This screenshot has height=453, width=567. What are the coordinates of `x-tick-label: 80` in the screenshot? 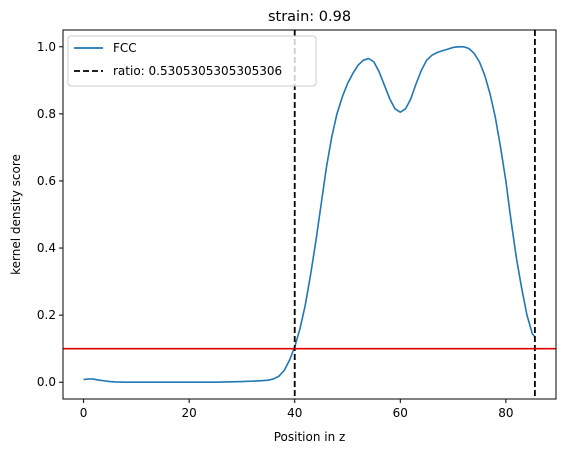 It's located at (505, 413).